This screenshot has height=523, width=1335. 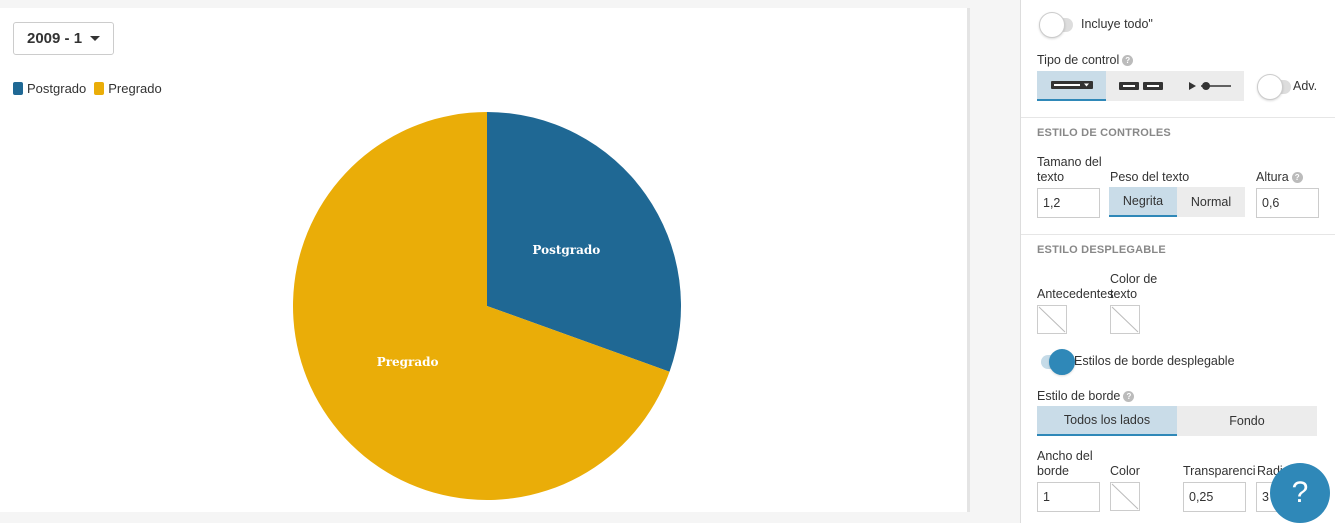 I want to click on help-button: ?, so click(x=1300, y=493).